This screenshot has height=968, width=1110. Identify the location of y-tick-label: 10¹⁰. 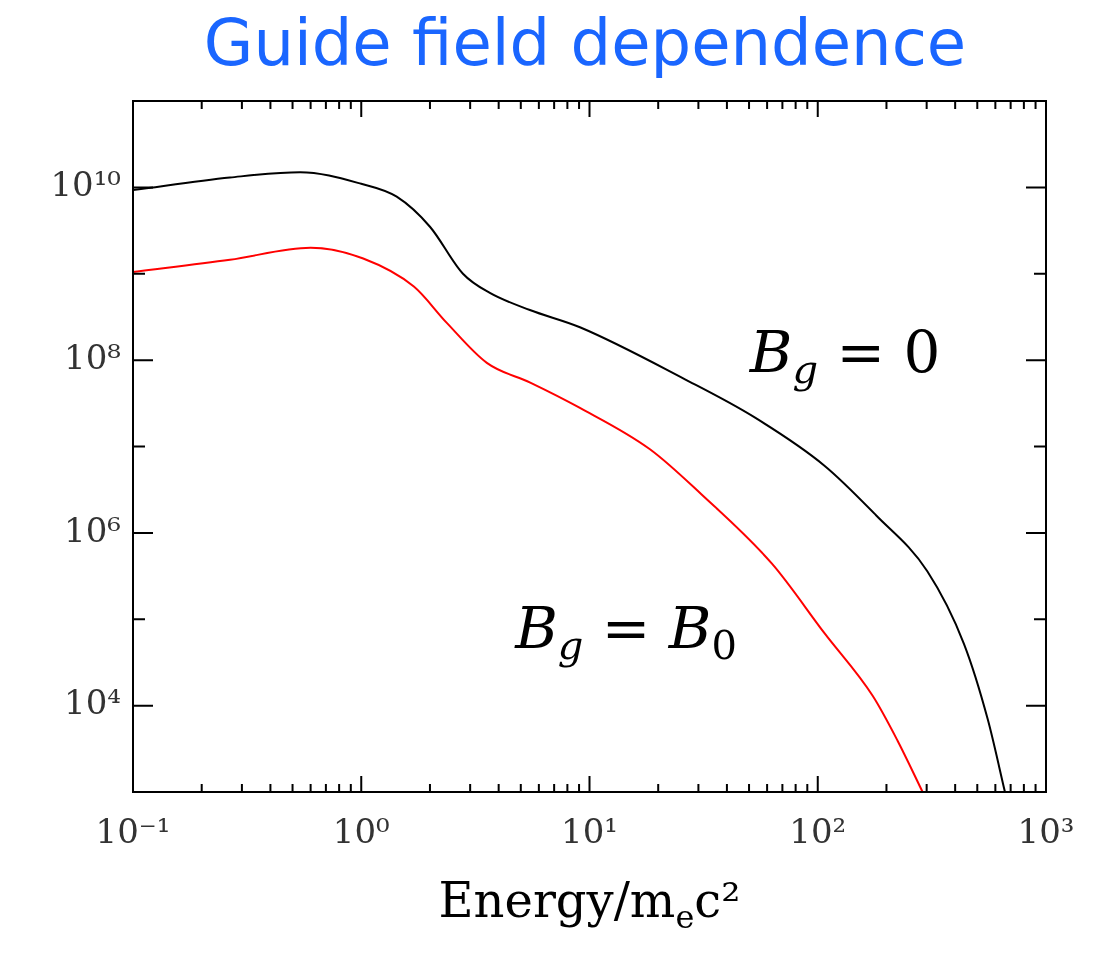
(85, 184).